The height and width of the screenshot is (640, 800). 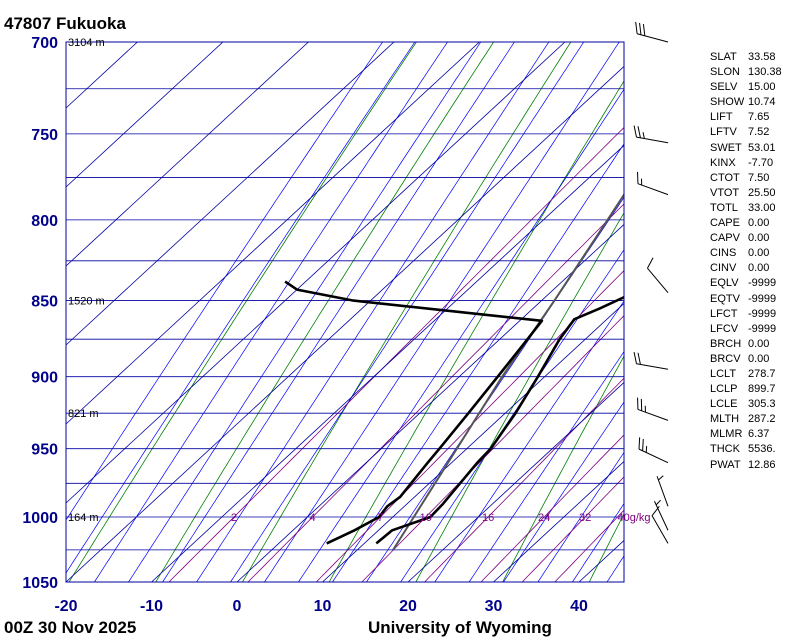 I want to click on index-row: LFCT -9999, so click(x=752, y=314).